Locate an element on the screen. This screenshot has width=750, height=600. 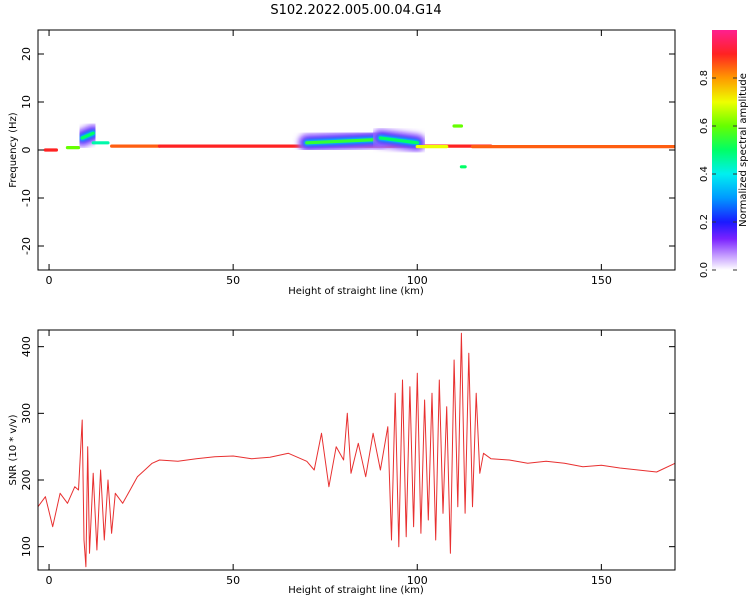
snr-x-label: Height of straight line (km) is located at coordinates (356, 590).